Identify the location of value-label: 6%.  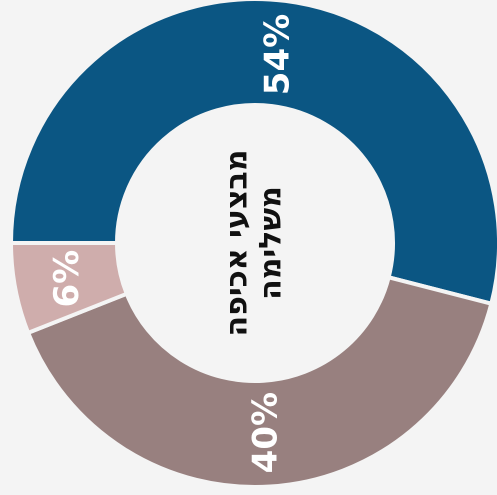
(67, 279).